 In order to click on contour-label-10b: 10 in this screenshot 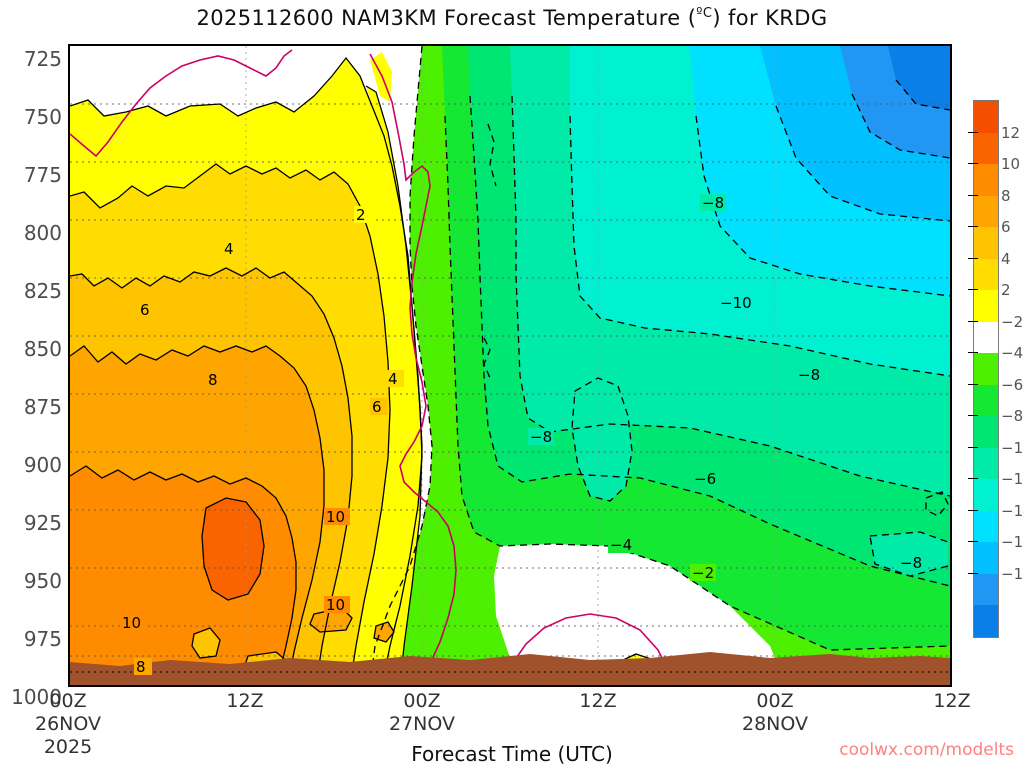, I will do `click(335, 605)`.